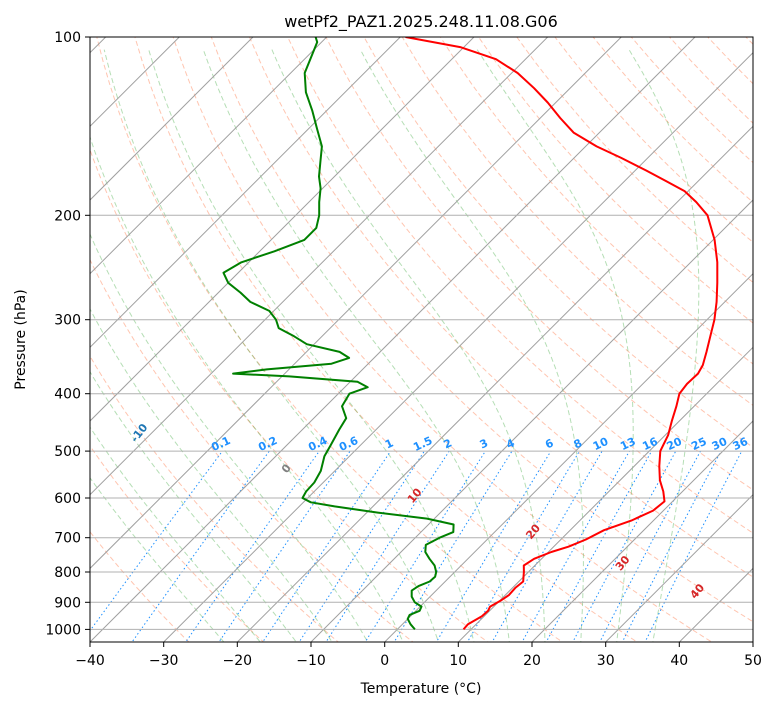 The image size is (775, 708). What do you see at coordinates (606, 661) in the screenshot?
I see `x-tick-label: 30` at bounding box center [606, 661].